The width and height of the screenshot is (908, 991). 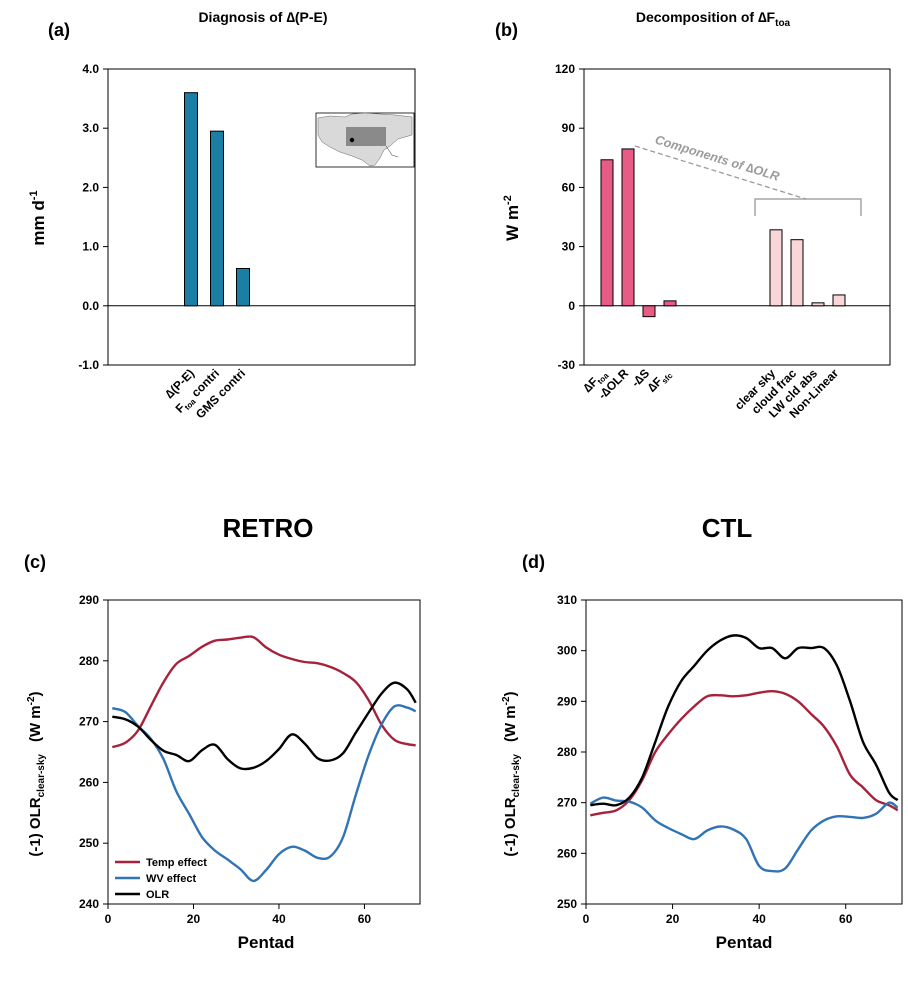 What do you see at coordinates (365, 919) in the screenshot?
I see `panel-c-xtick-label: 60` at bounding box center [365, 919].